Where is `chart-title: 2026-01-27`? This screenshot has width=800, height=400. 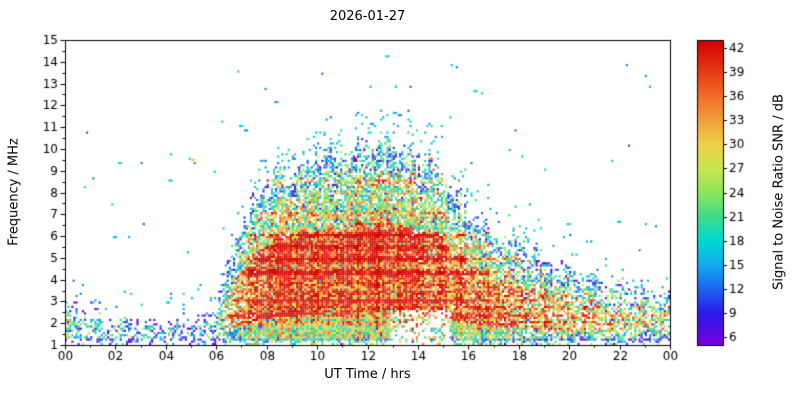 chart-title: 2026-01-27 is located at coordinates (367, 16).